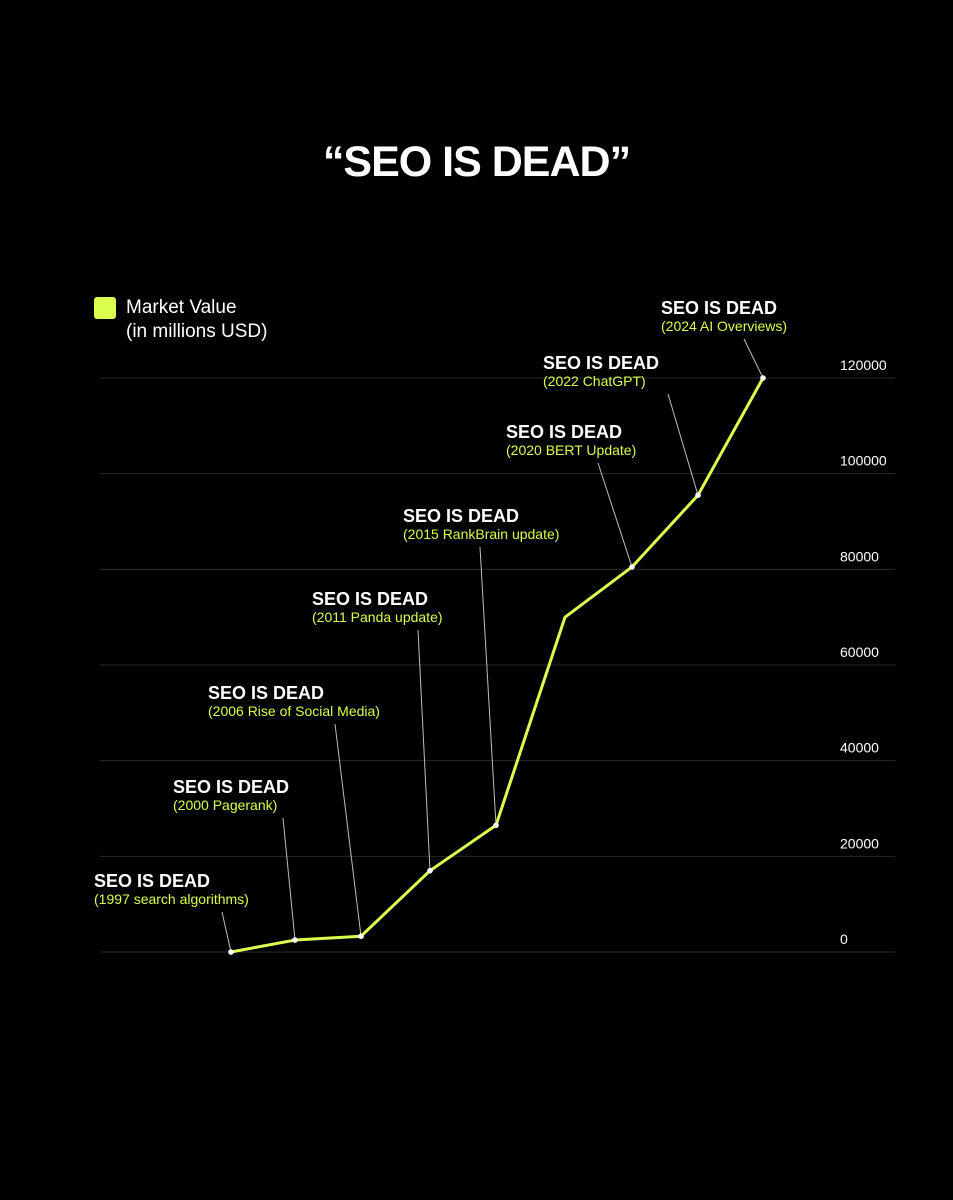 The width and height of the screenshot is (953, 1200). What do you see at coordinates (571, 450) in the screenshot?
I see `annotation-subtitle: (2020 BERT Update)` at bounding box center [571, 450].